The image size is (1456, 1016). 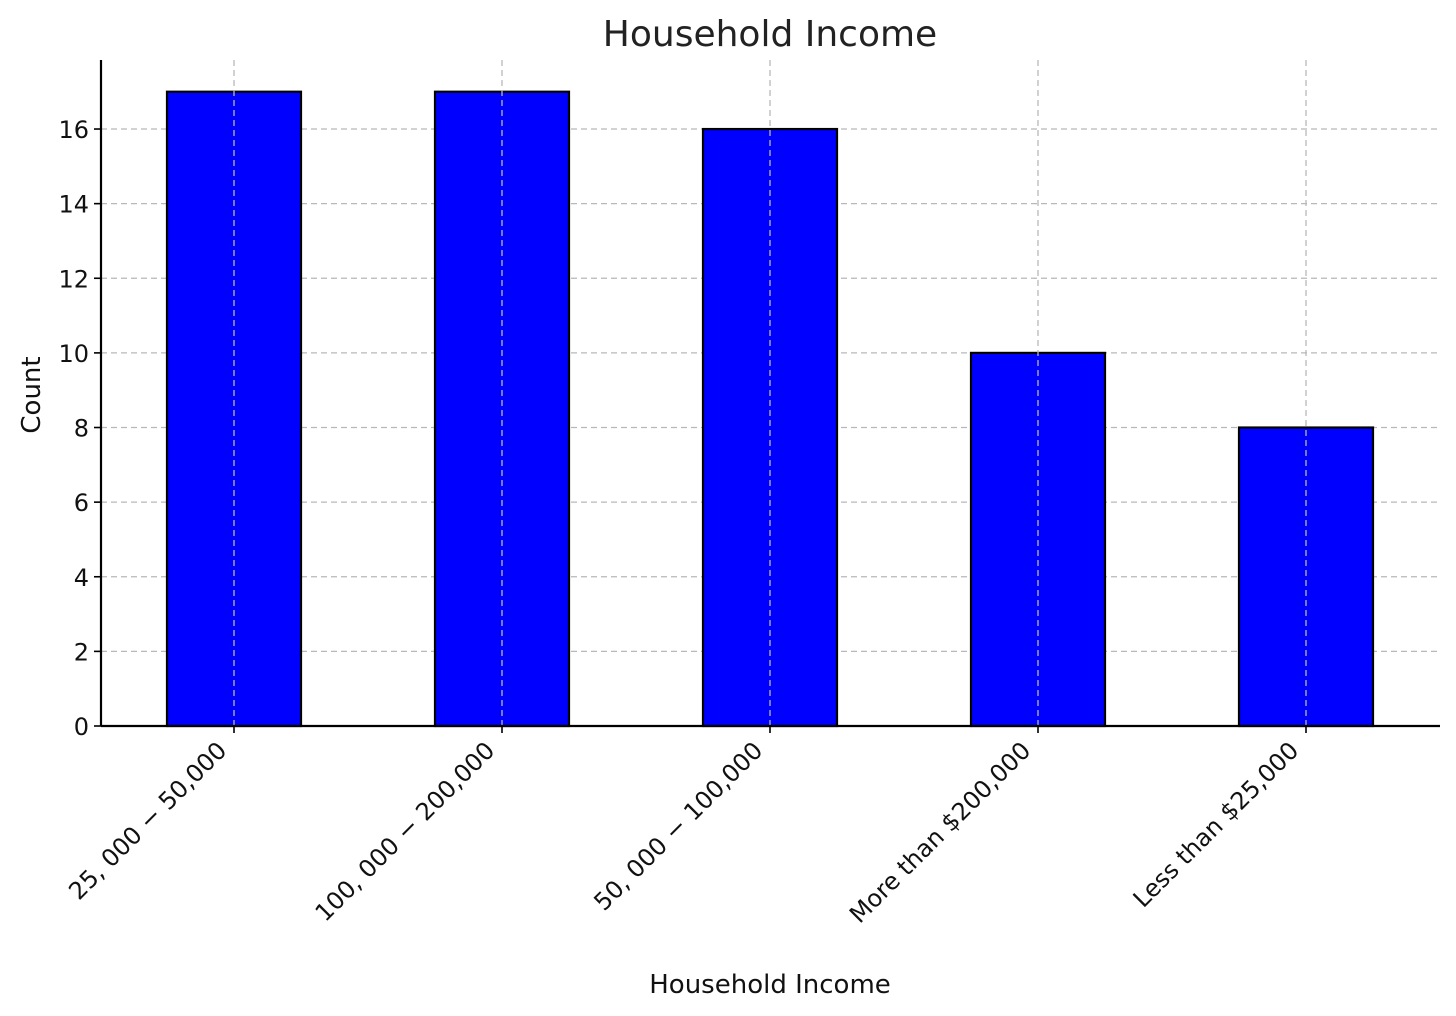 I want to click on x-tick-label: More than $200,000, so click(x=940, y=832).